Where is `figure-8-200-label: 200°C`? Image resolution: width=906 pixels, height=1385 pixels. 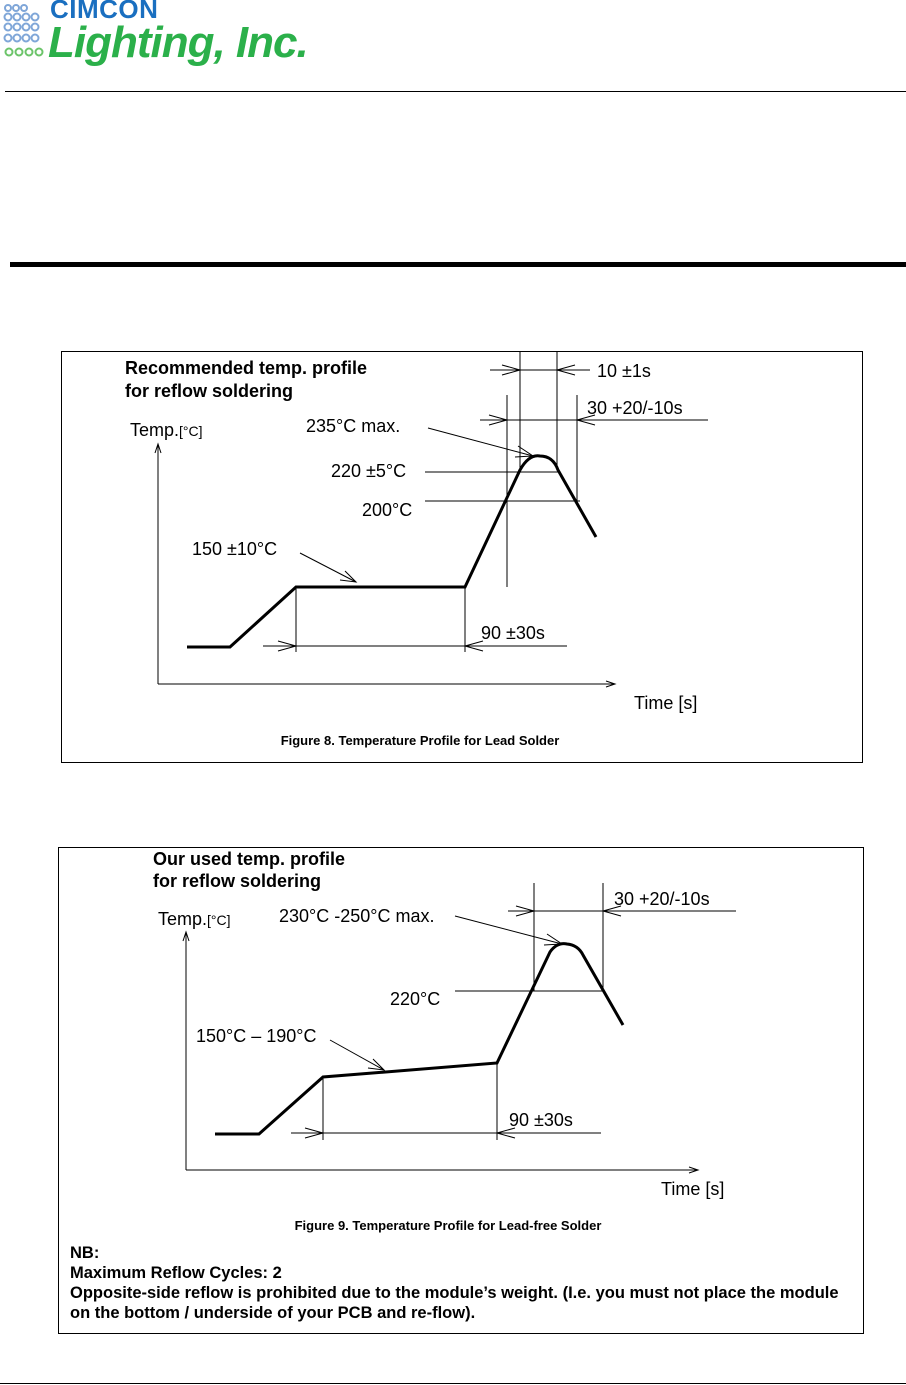 figure-8-200-label: 200°C is located at coordinates (387, 510).